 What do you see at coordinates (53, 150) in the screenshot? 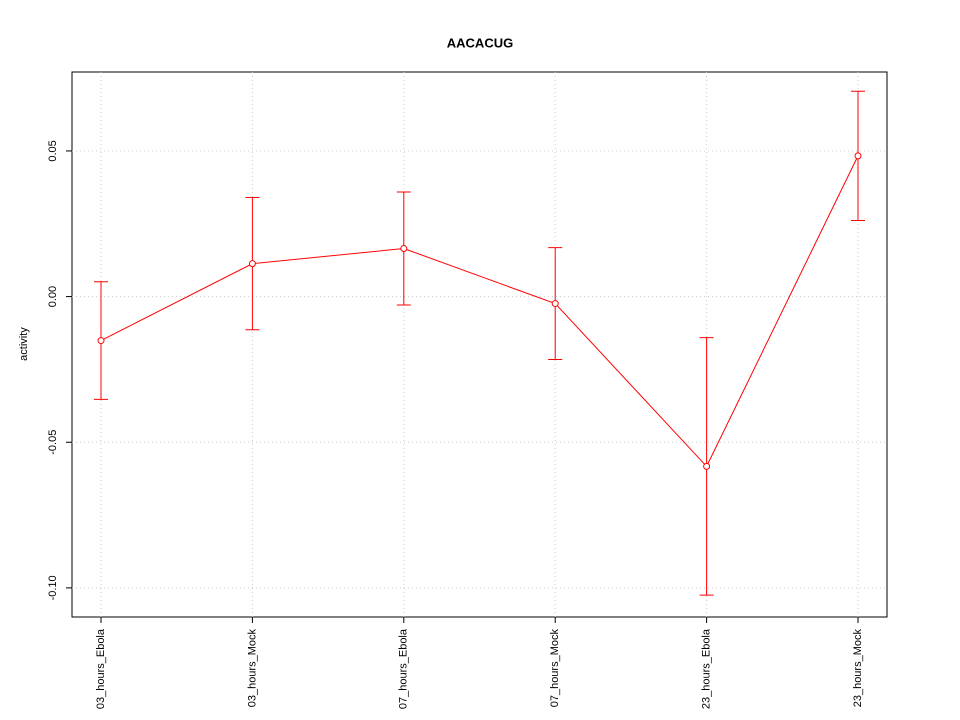
I see `y-tick-label: 0.05` at bounding box center [53, 150].